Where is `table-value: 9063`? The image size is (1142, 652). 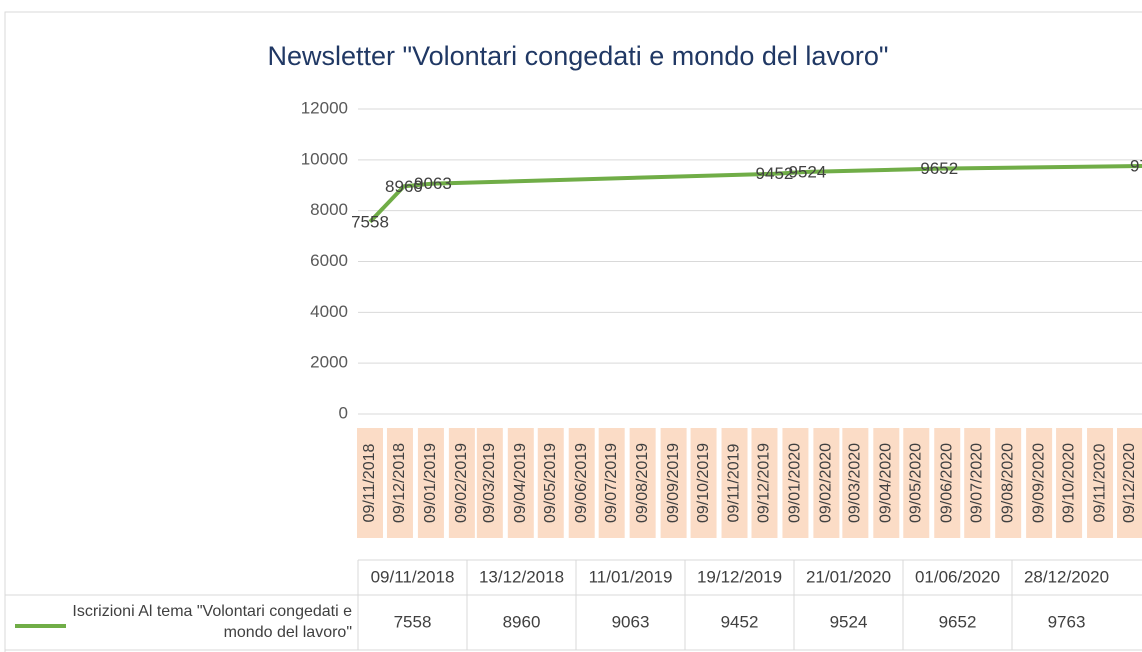 table-value: 9063 is located at coordinates (631, 621).